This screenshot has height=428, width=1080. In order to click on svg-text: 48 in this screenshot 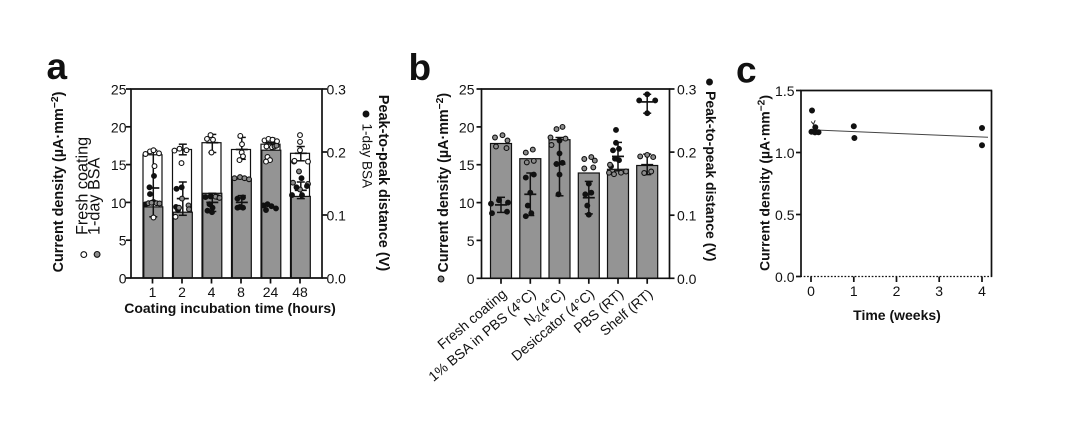, I will do `click(300, 292)`.